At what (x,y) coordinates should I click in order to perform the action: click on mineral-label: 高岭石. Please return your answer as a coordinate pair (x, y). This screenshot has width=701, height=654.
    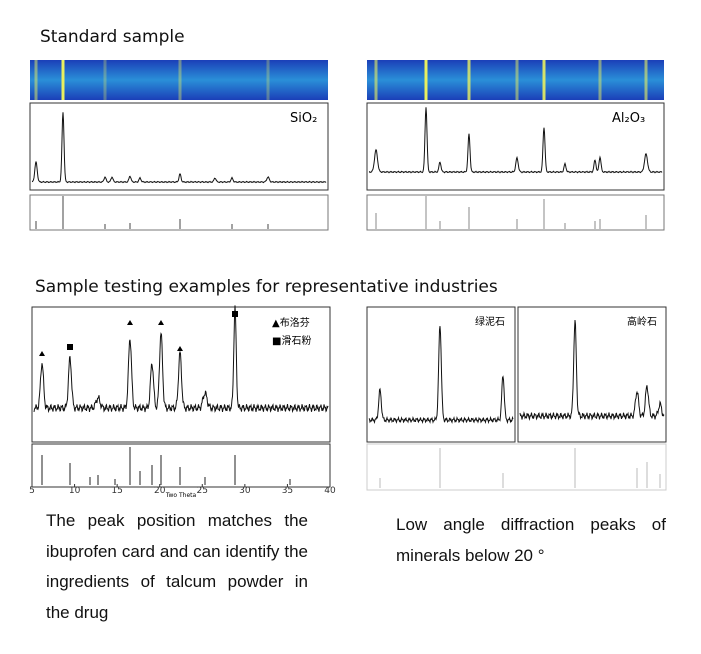
    Looking at the image, I should click on (642, 321).